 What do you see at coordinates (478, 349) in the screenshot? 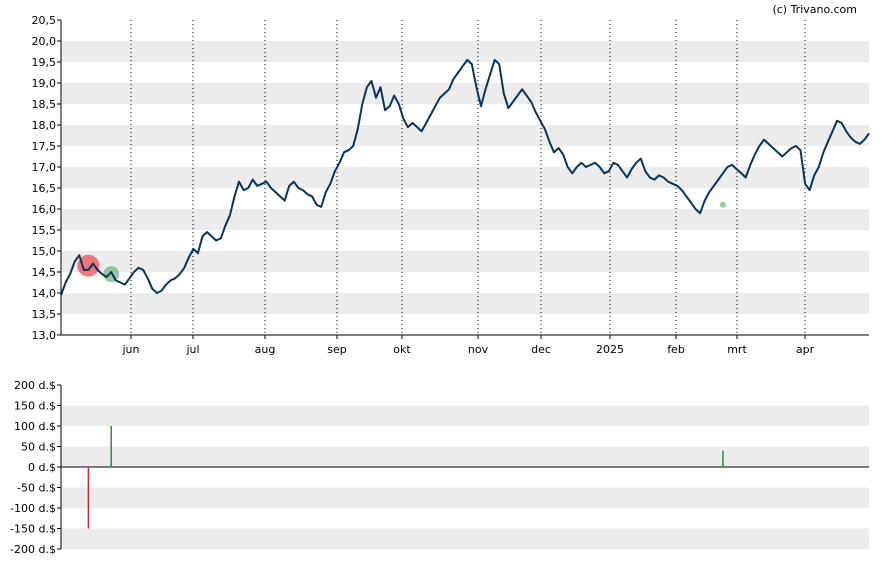
I see `price-x-tick-label: nov` at bounding box center [478, 349].